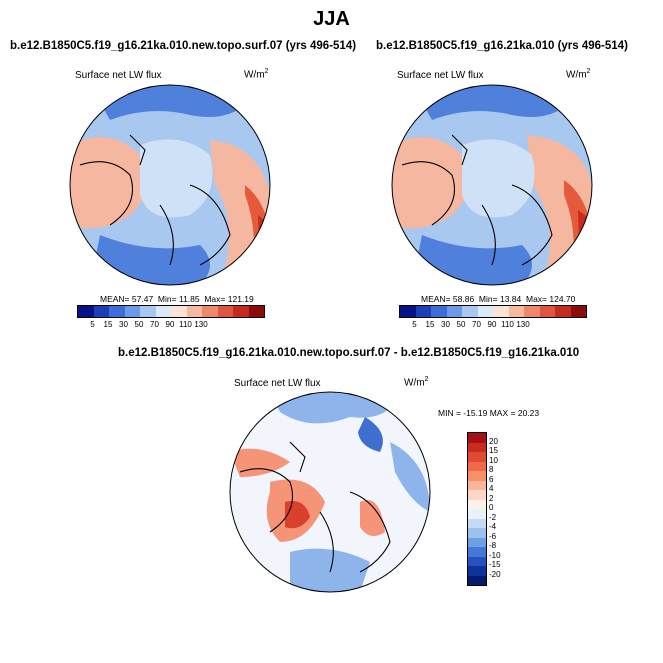 The height and width of the screenshot is (663, 663). What do you see at coordinates (260, 462) in the screenshot?
I see `red-region-west` at bounding box center [260, 462].